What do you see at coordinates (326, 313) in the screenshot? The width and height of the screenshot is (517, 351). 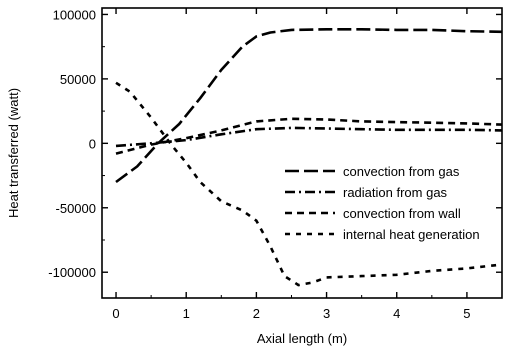 I see `x-tick-label: 3` at bounding box center [326, 313].